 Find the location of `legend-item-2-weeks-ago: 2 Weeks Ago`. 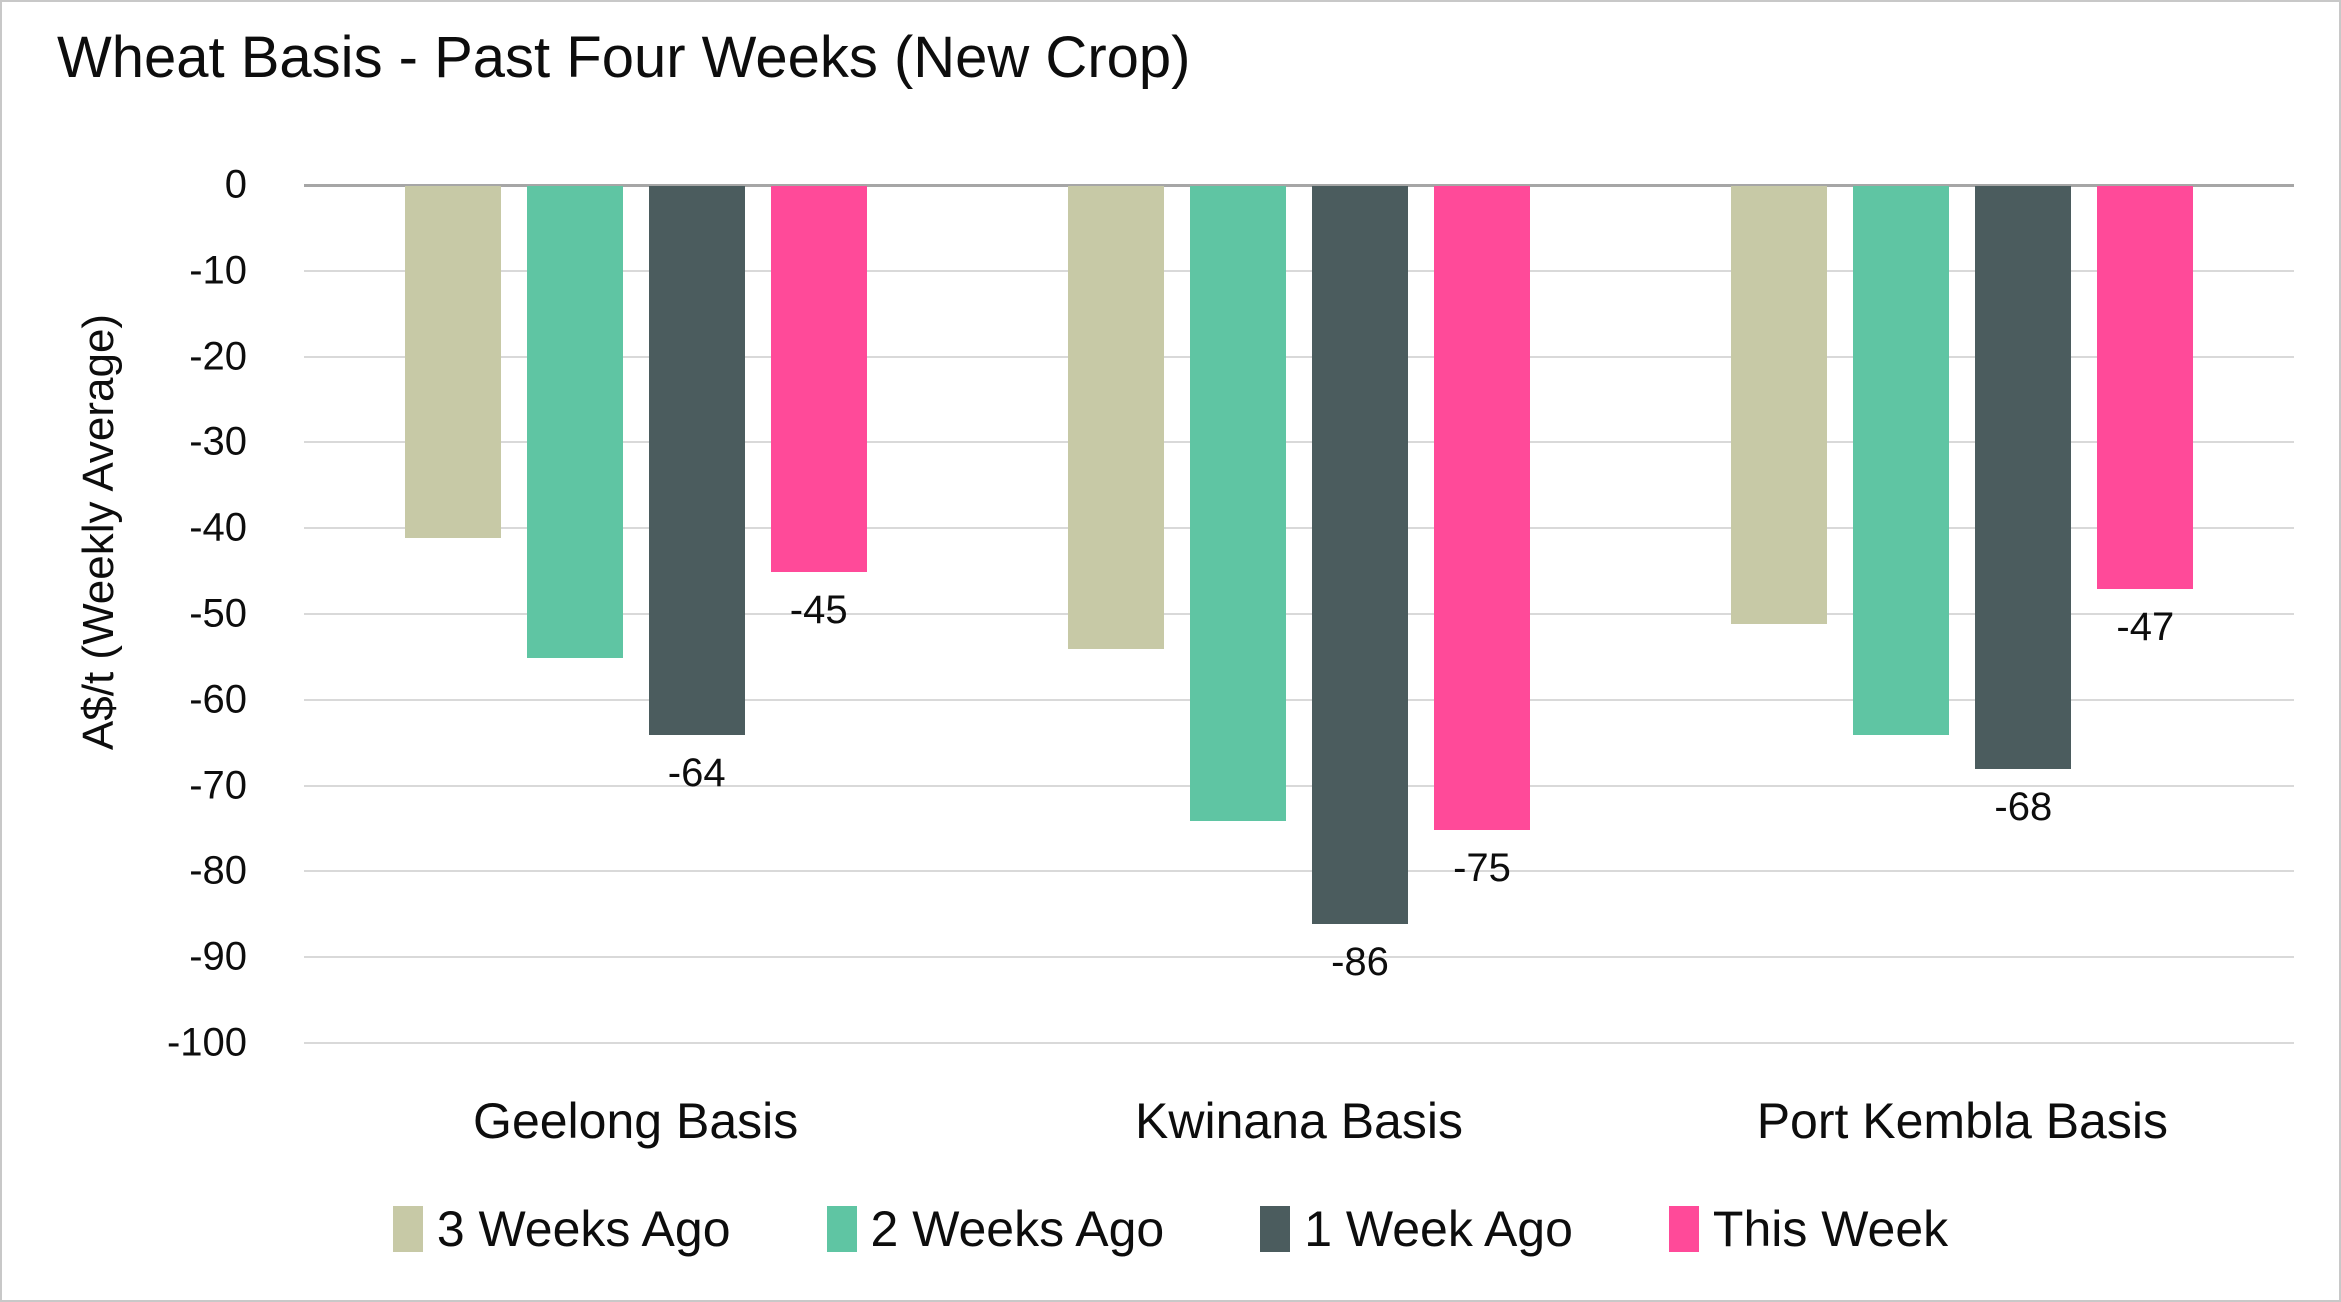

legend-item-2-weeks-ago: 2 Weeks Ago is located at coordinates (995, 1229).